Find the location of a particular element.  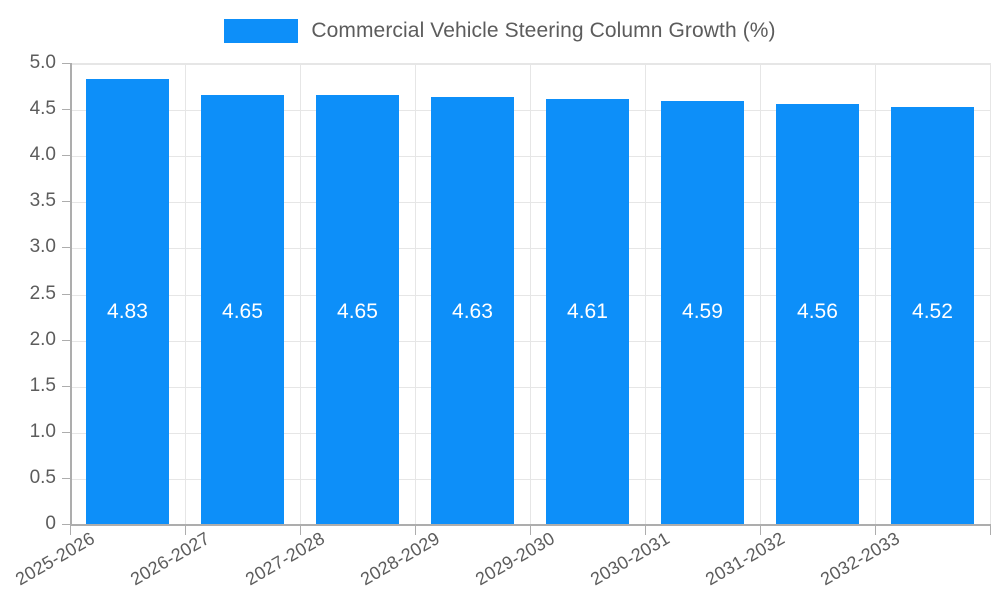

x-axis-tick-label: 2028-2029 is located at coordinates (400, 559).